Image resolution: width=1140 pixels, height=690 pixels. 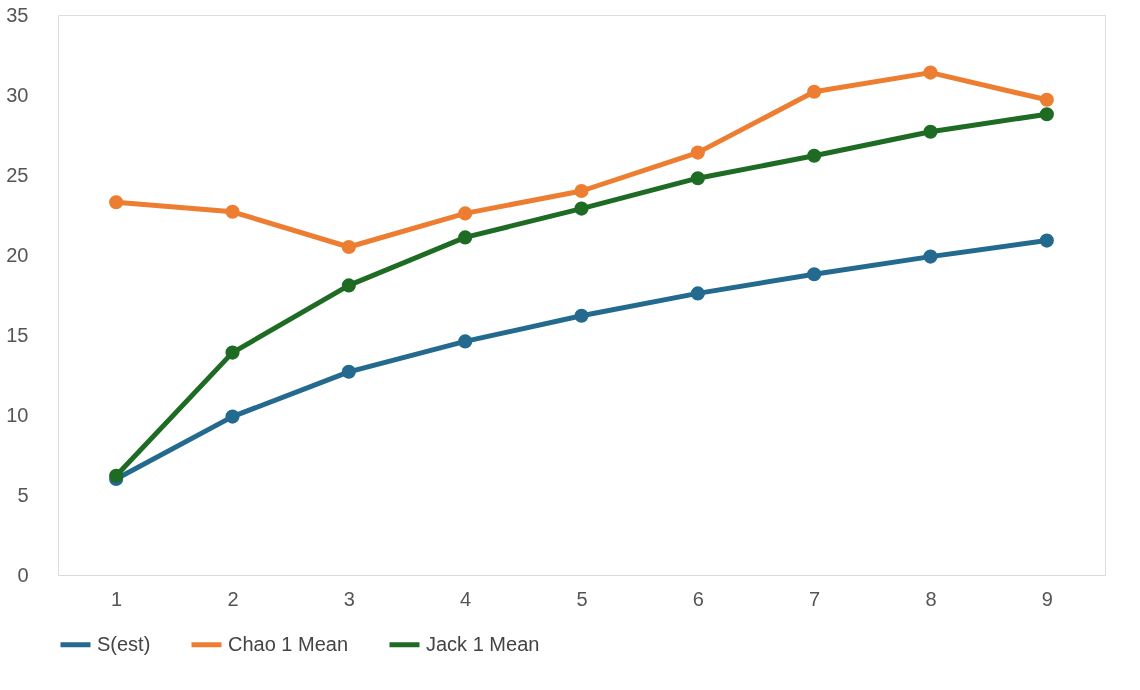 What do you see at coordinates (1047, 598) in the screenshot?
I see `x-tick-label: 9` at bounding box center [1047, 598].